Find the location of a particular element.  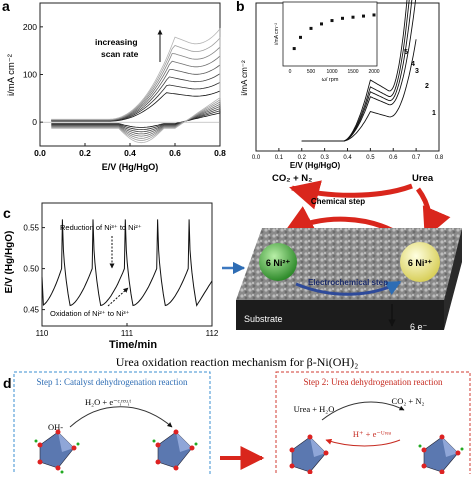

panel-c-ticks: 0.45 0.50 0.55 110 111 112 is located at coordinates (121, 281).